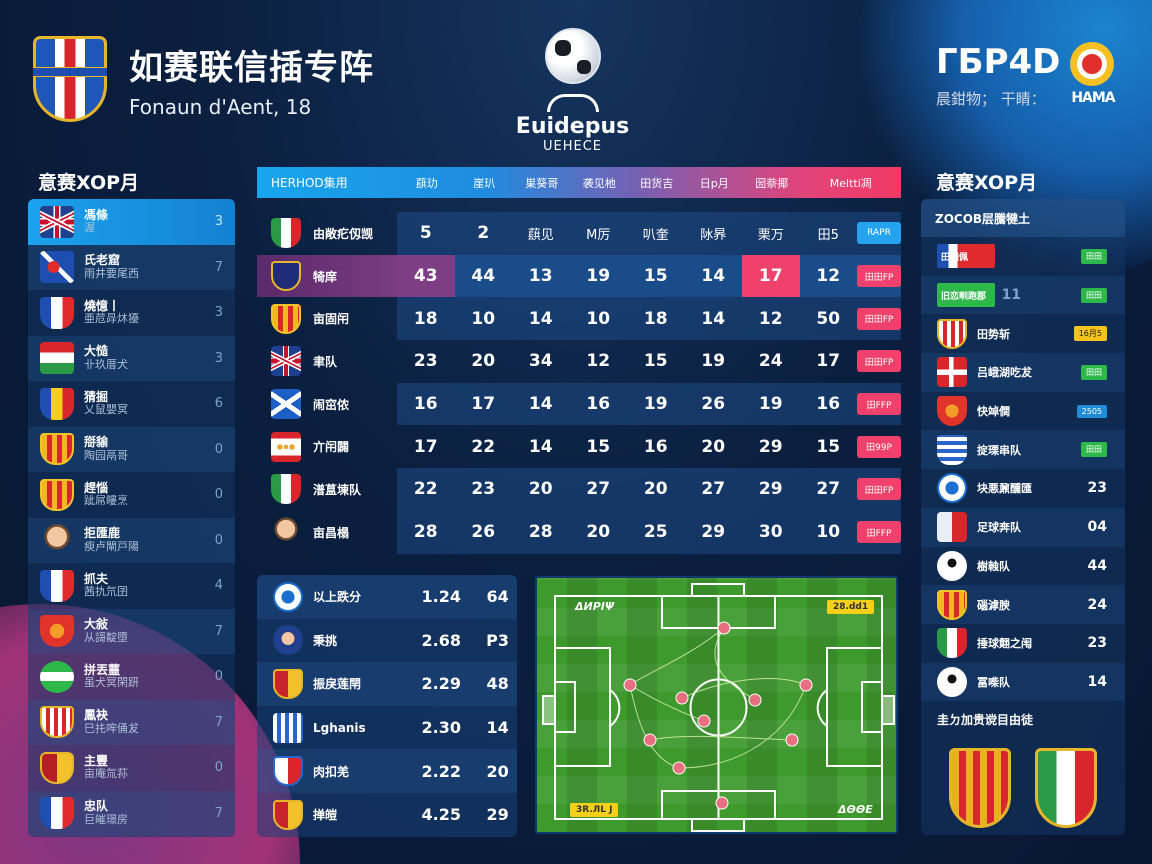 The width and height of the screenshot is (1152, 864). What do you see at coordinates (387, 597) in the screenshot?
I see `odds-row: 以上跌分 1.24 64` at bounding box center [387, 597].